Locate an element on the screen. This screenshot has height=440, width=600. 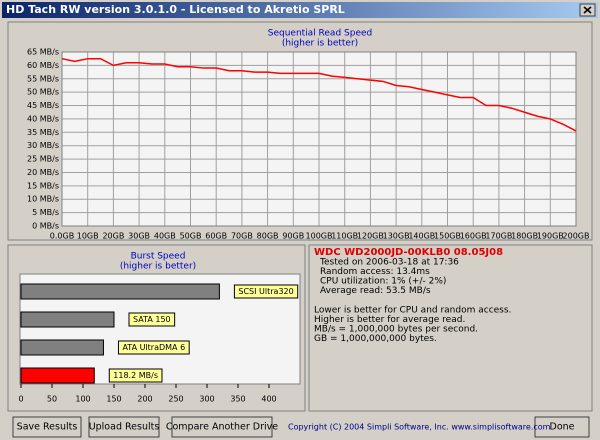
x-tick-label: 90GB is located at coordinates (293, 236).